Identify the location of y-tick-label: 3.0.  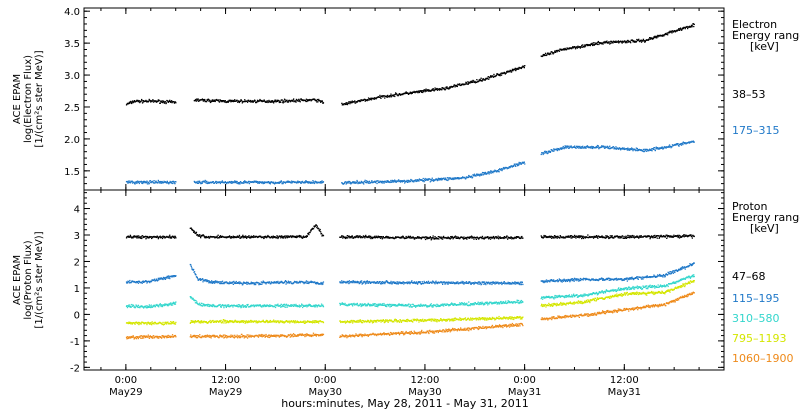
(72, 76).